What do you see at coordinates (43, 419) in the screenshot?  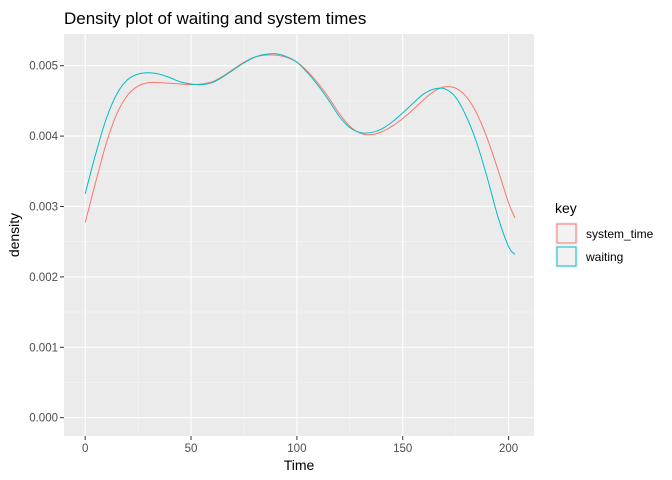 I see `y-tick-label: 0.000` at bounding box center [43, 419].